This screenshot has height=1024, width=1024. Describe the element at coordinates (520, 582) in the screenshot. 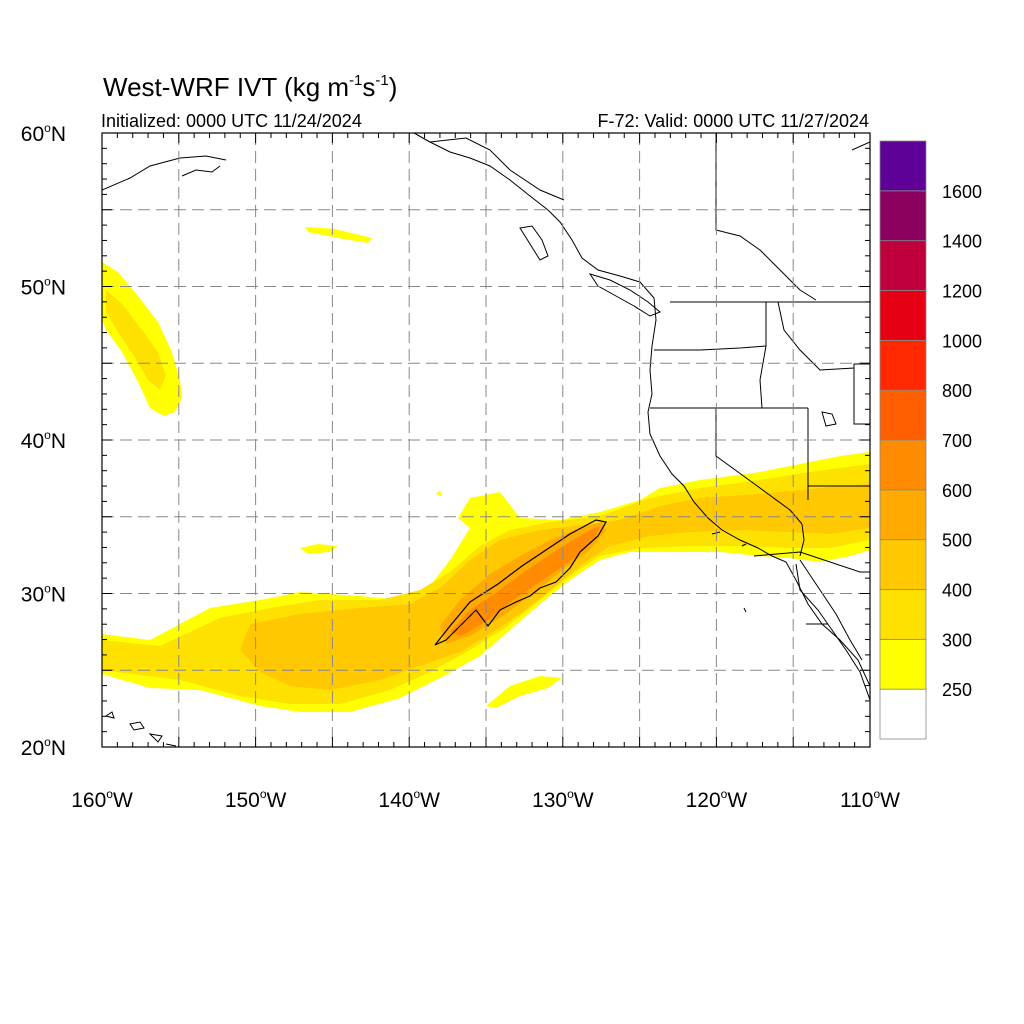

I see `ivt-600-contour` at that location.